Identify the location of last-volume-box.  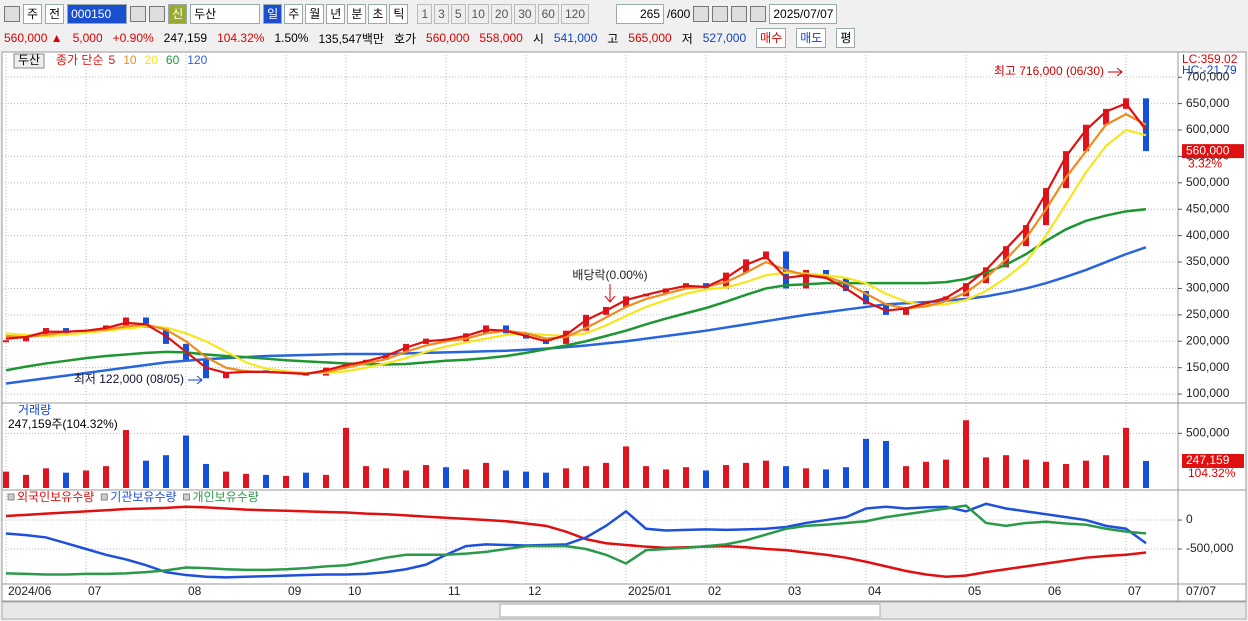
(1213, 460).